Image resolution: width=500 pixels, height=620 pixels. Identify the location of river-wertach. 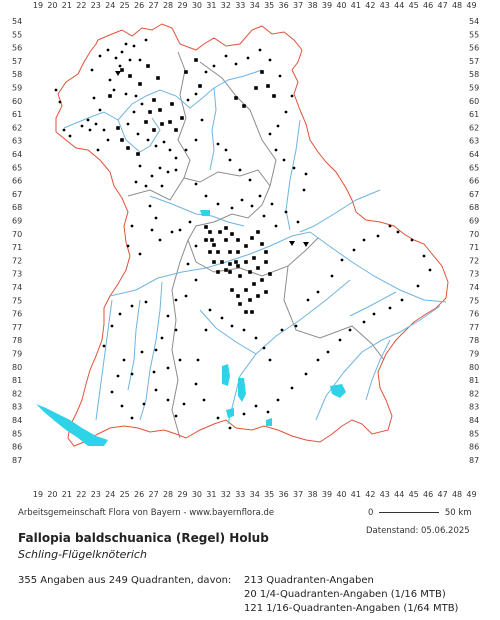
(134, 345).